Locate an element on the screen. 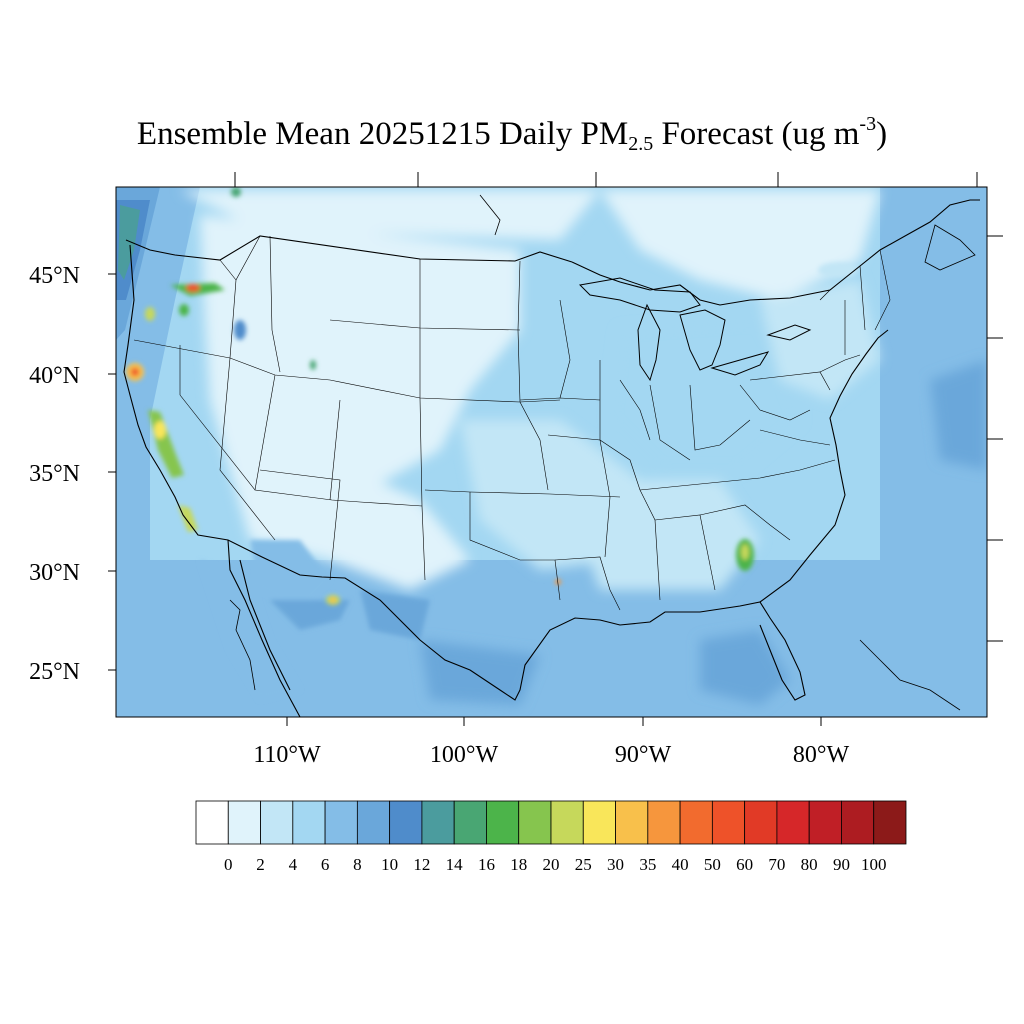  colorbar-label: 60 is located at coordinates (744, 864).